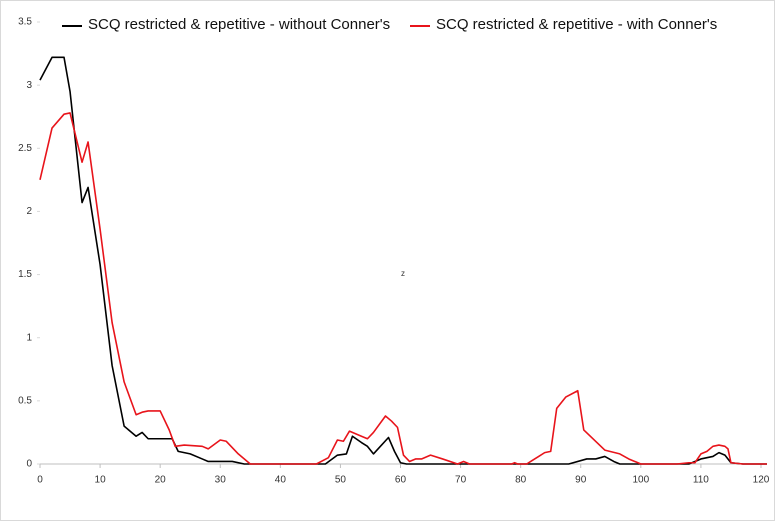  What do you see at coordinates (29, 464) in the screenshot?
I see `y-tick-label: 0` at bounding box center [29, 464].